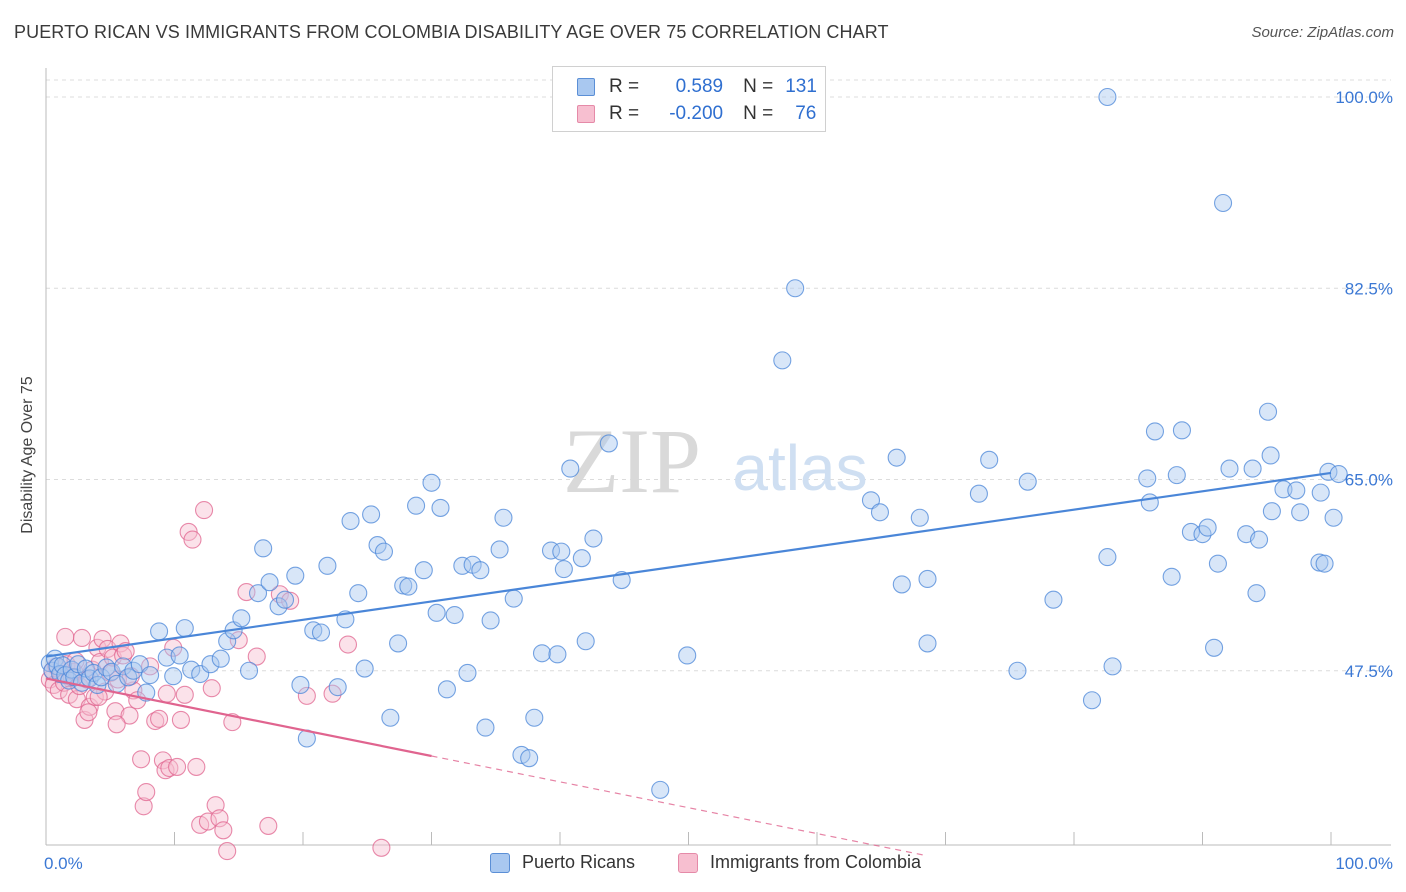  I want to click on y-tick-label: 47.5%, so click(1369, 671).